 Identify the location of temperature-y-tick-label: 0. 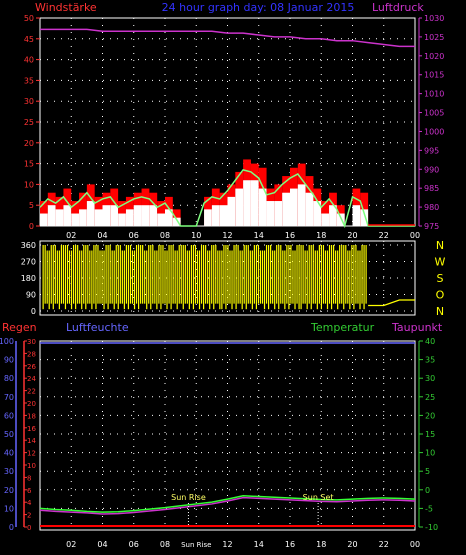
(427, 490).